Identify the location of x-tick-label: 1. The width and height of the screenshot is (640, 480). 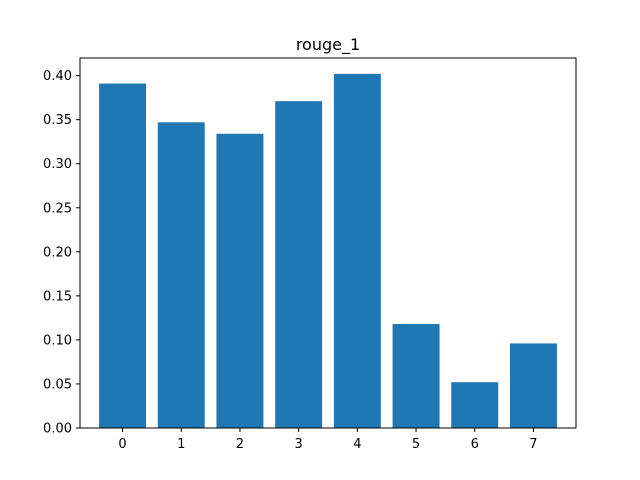
(181, 444).